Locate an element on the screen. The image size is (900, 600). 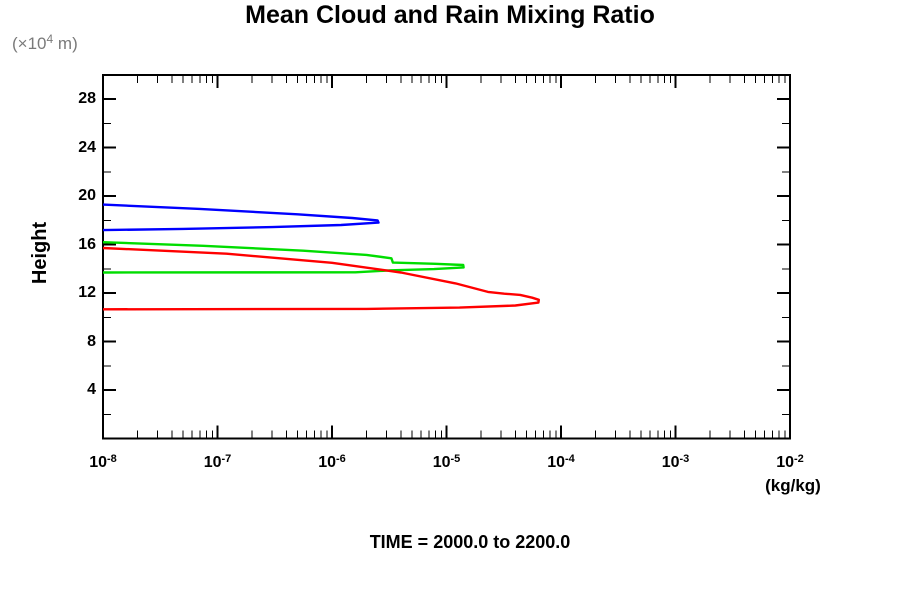
y-unit-exponent: 4 is located at coordinates (50, 39).